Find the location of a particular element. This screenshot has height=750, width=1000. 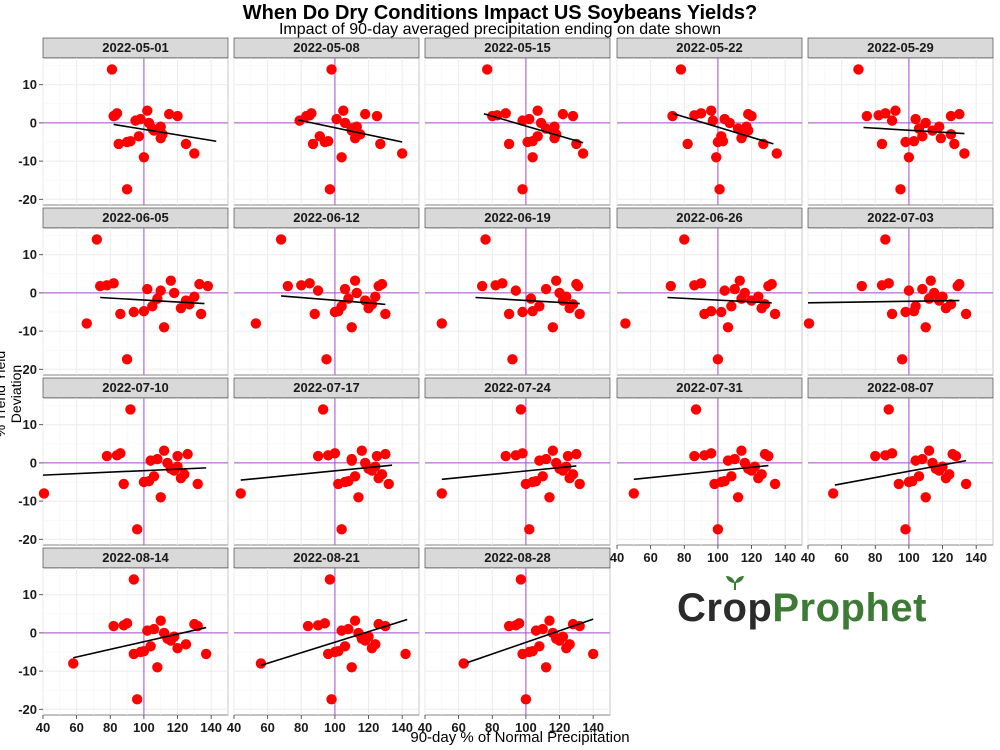

facet-panel-2022-05-22: 2022-05-22 is located at coordinates (709, 121).